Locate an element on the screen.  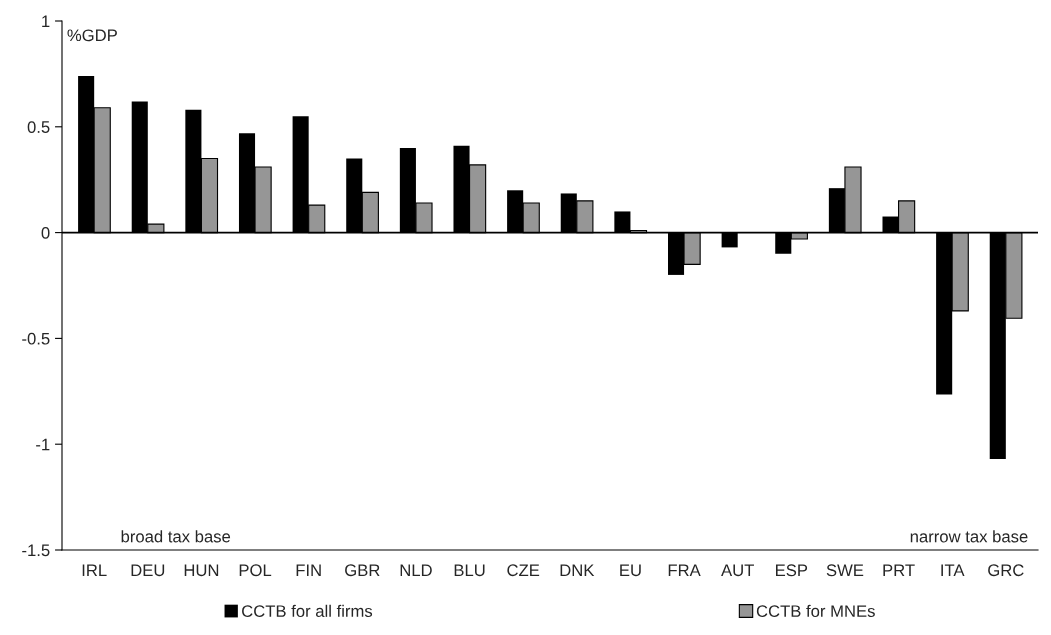
x-tick-label: GRC is located at coordinates (1006, 570).